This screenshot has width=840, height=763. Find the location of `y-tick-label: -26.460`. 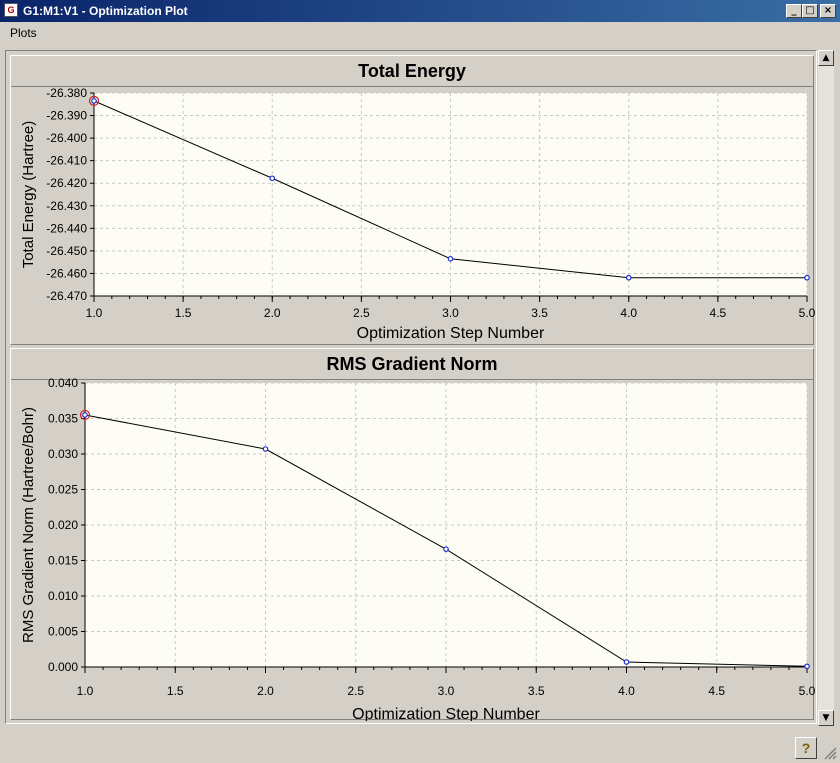

y-tick-label: -26.460 is located at coordinates (66, 273).